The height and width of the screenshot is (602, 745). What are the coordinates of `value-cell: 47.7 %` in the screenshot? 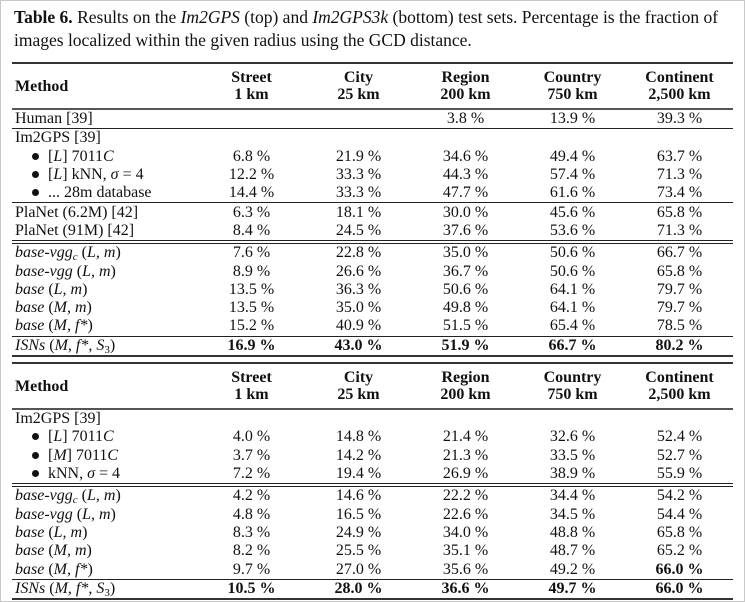 It's located at (465, 193).